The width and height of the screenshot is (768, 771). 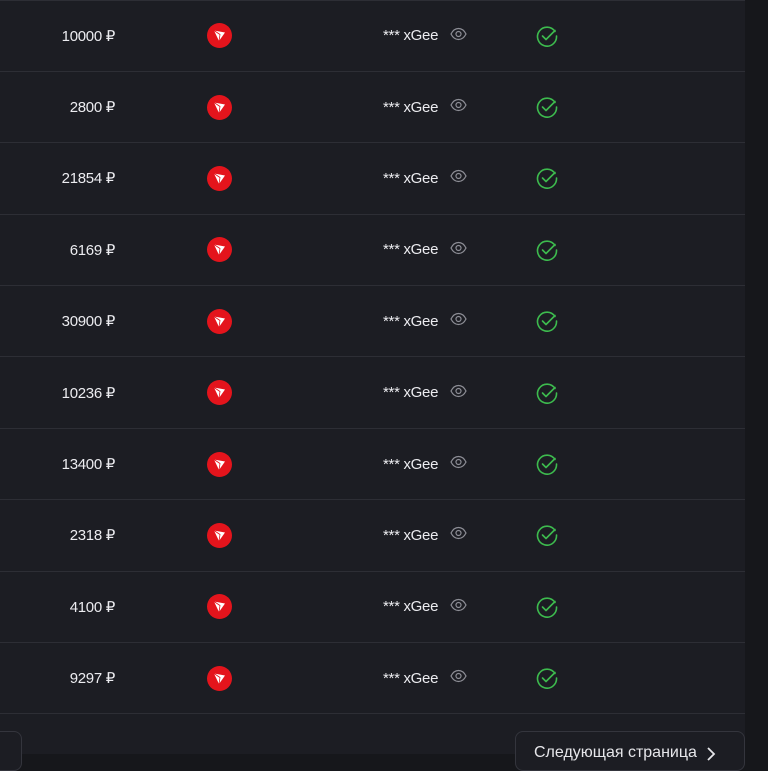 I want to click on next-page-button: Следующая страница, so click(x=630, y=751).